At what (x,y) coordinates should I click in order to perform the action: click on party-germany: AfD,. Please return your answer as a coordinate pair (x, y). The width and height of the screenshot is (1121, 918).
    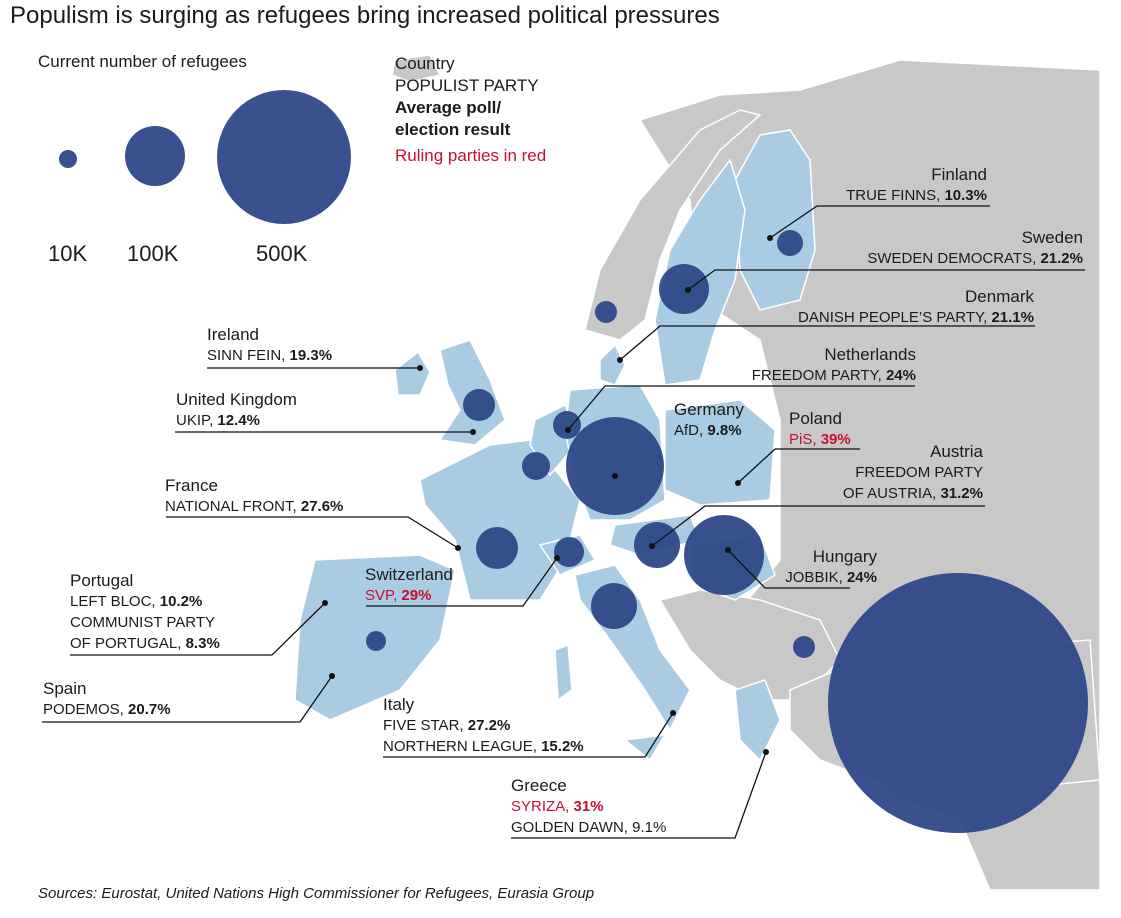
    Looking at the image, I should click on (689, 430).